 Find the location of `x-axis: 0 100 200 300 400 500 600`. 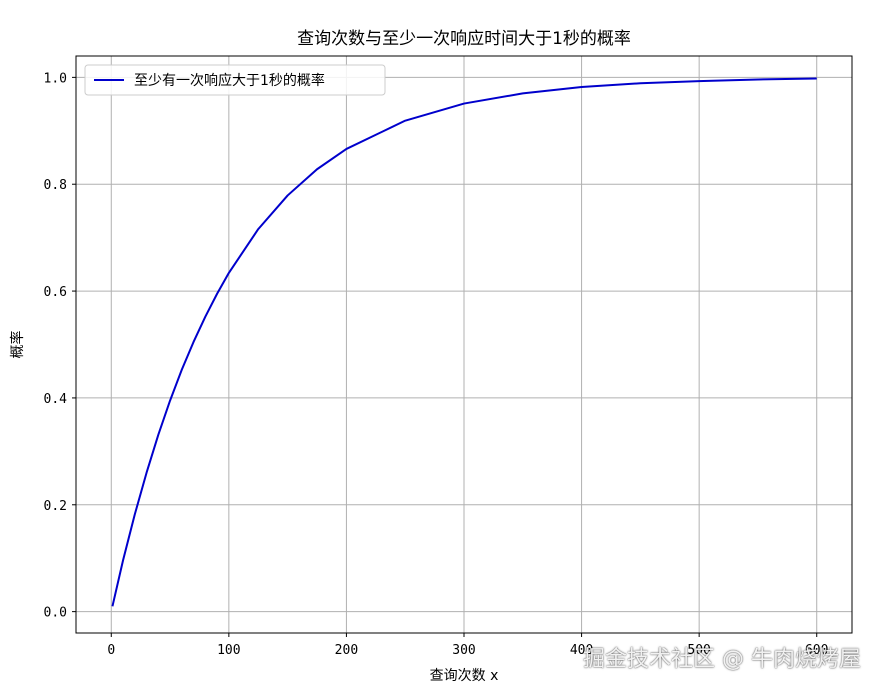

x-axis: 0 100 200 300 400 500 600 is located at coordinates (467, 645).